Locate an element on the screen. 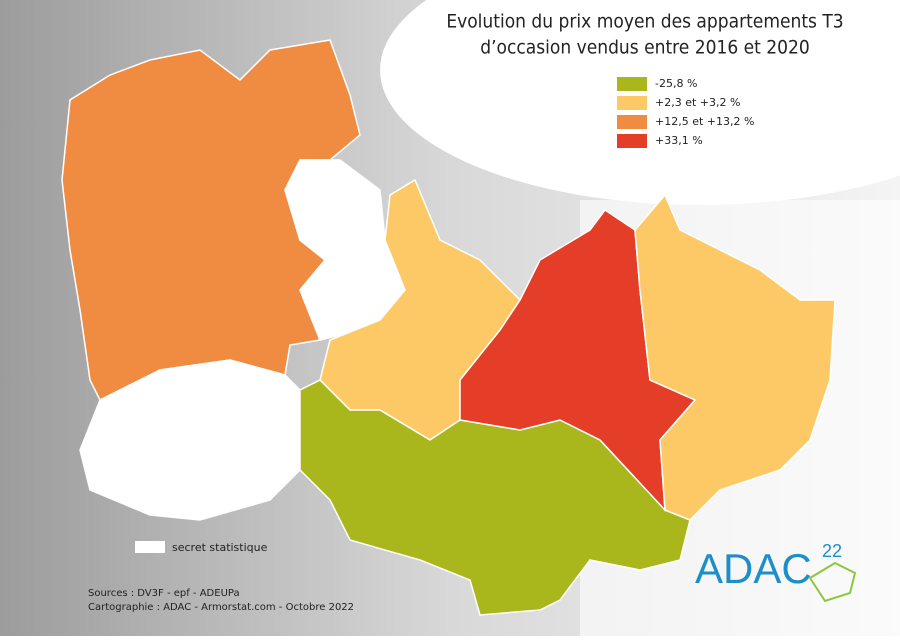 The image size is (900, 640). legend-label: +12,5 et +13,2 % is located at coordinates (704, 121).